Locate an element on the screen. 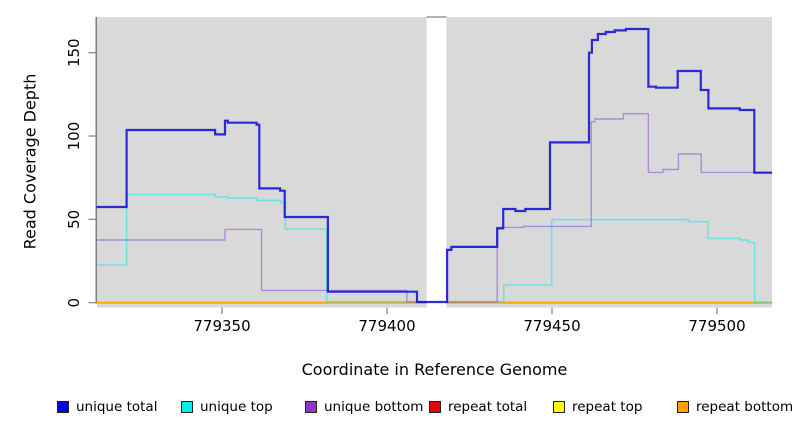 The height and width of the screenshot is (432, 792). y-tick-label: 150 is located at coordinates (74, 52).